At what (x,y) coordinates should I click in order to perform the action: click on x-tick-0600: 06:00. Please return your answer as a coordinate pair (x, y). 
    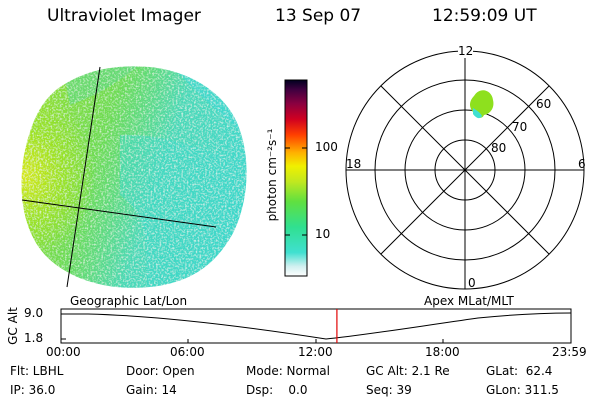
    Looking at the image, I should click on (187, 352).